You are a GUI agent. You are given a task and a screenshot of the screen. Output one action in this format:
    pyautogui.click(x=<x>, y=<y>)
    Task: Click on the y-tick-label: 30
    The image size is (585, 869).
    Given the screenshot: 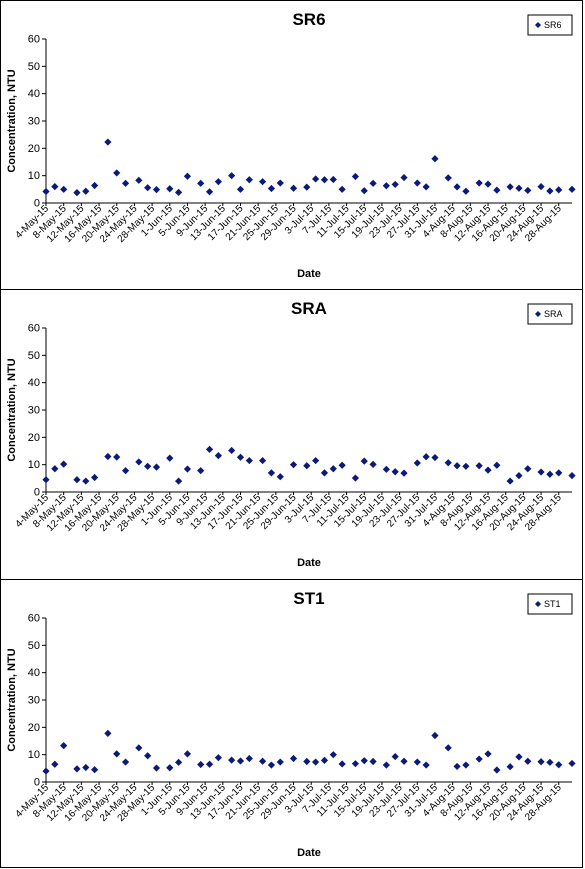 What is the action you would take?
    pyautogui.click(x=34, y=701)
    